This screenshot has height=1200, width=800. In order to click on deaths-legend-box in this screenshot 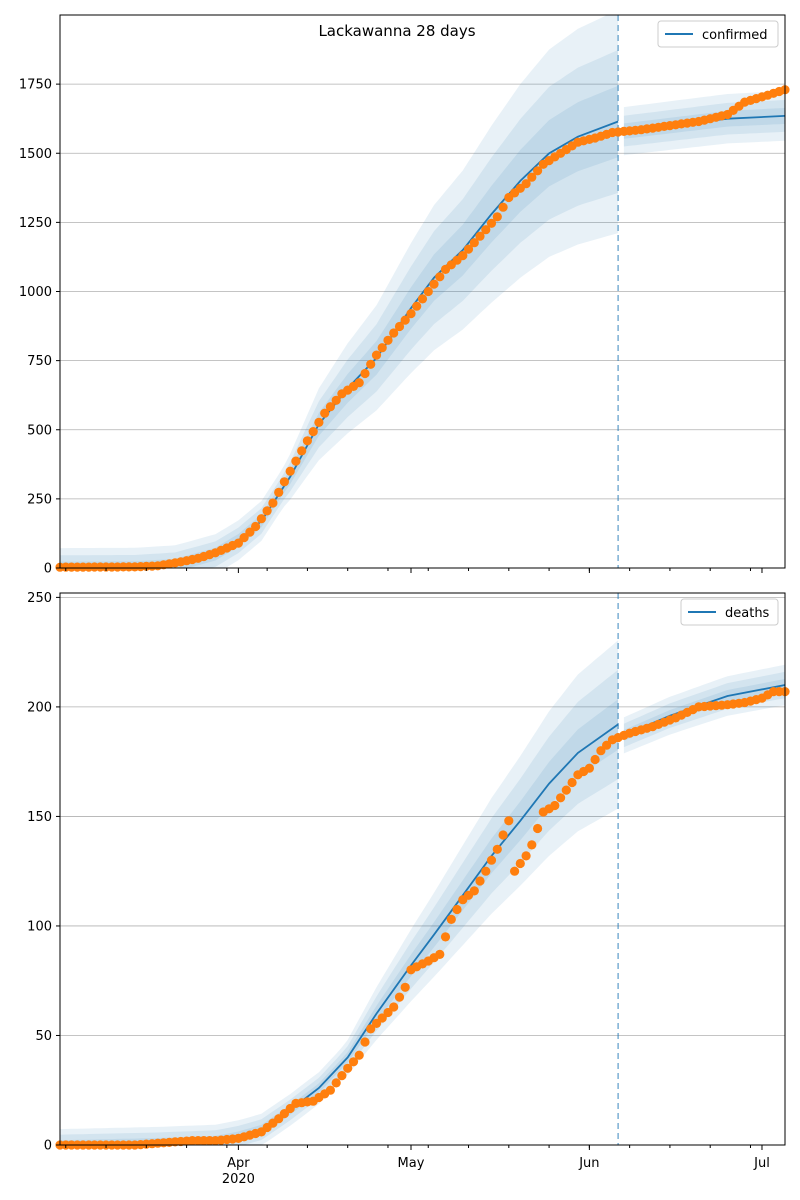, I will do `click(729, 612)`.